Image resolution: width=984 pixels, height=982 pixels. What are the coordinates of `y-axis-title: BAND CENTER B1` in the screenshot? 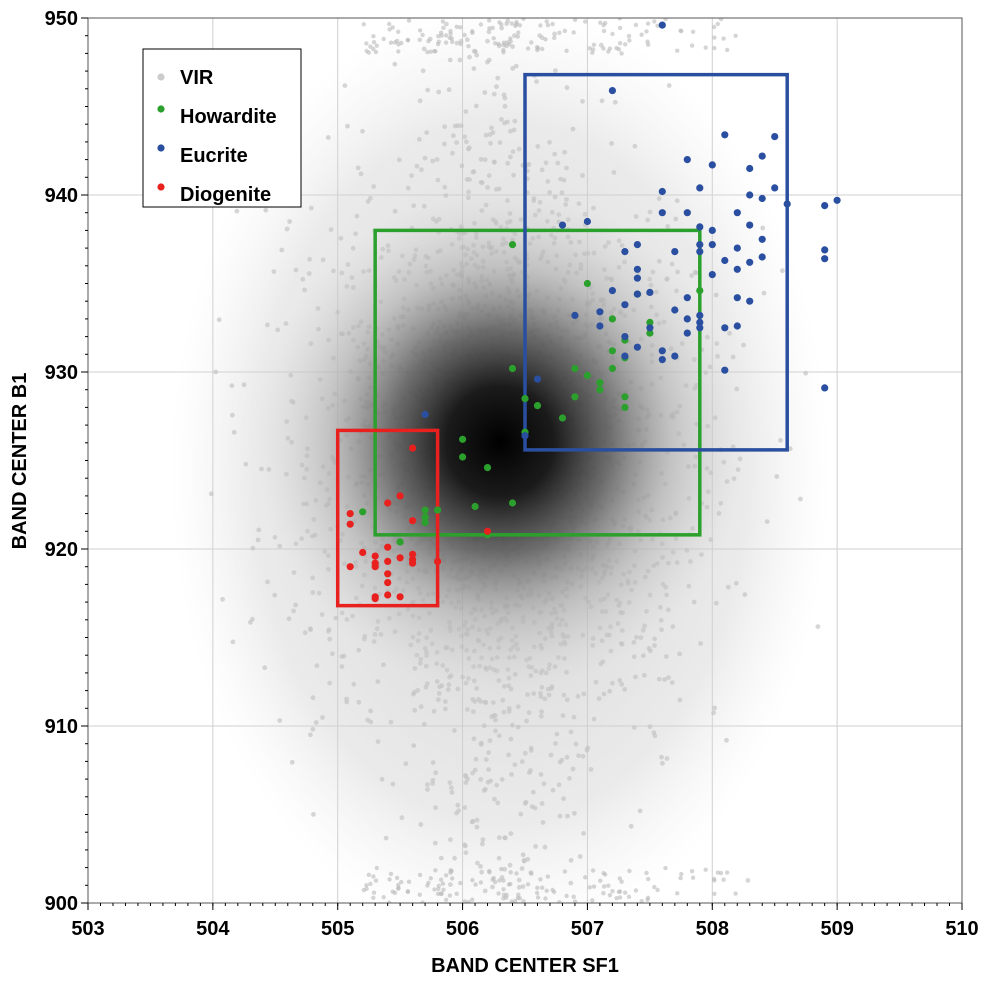 It's located at (20, 461).